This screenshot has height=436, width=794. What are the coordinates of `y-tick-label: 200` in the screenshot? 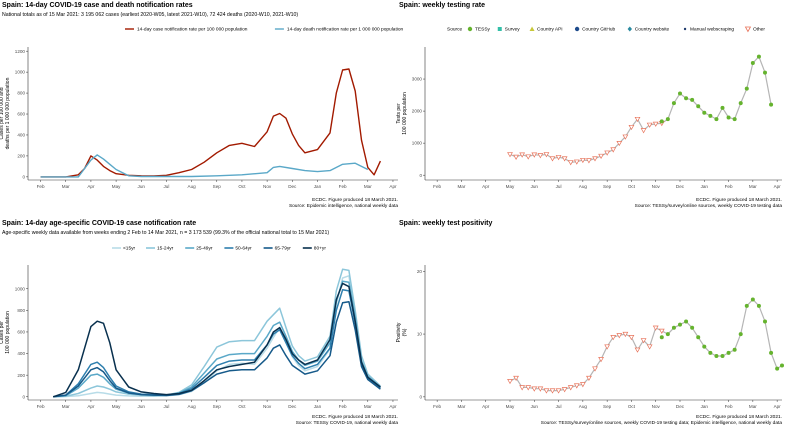 It's located at (21, 375).